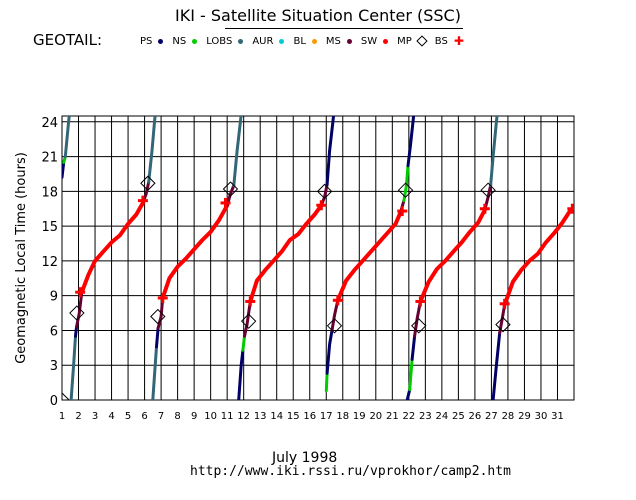 The height and width of the screenshot is (500, 636). What do you see at coordinates (541, 416) in the screenshot?
I see `x-tick-label: 30` at bounding box center [541, 416].